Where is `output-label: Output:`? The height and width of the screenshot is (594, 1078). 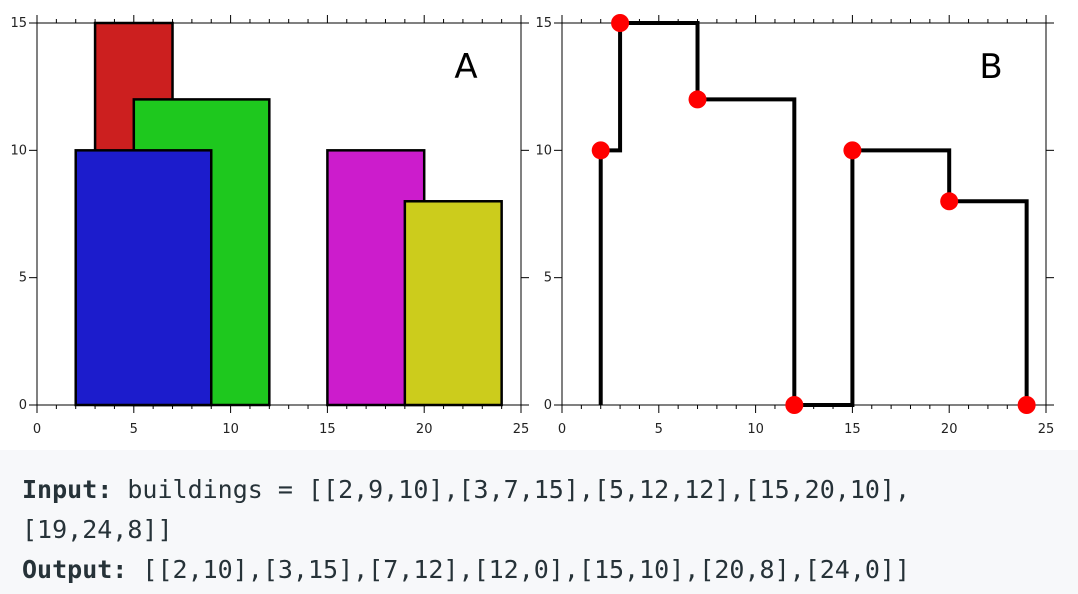 output-label: Output: is located at coordinates (75, 569).